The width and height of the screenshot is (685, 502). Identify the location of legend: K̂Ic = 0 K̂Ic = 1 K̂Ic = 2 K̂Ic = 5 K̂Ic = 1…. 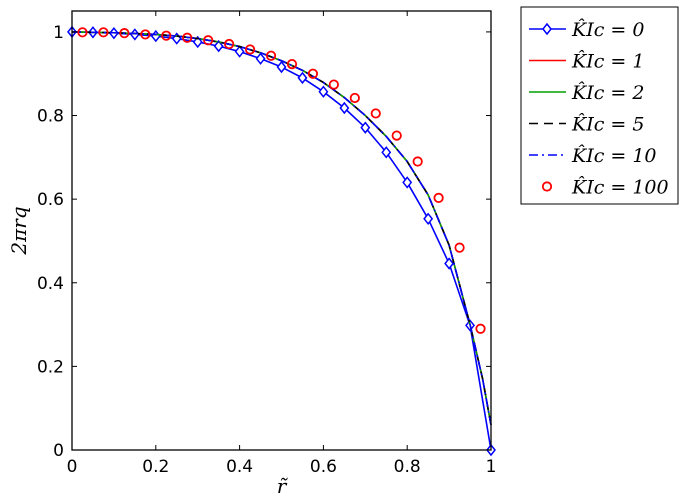
(599, 105).